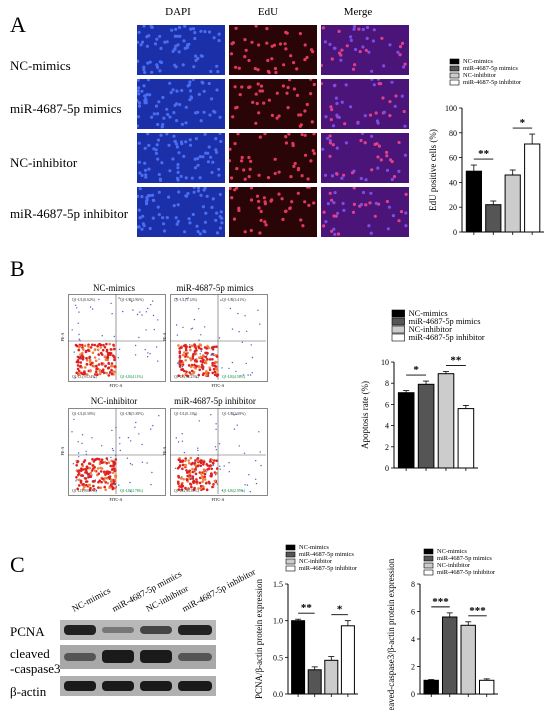  I want to click on quadrant-label-ul: Q1-UL(0.50%), so click(84, 414).